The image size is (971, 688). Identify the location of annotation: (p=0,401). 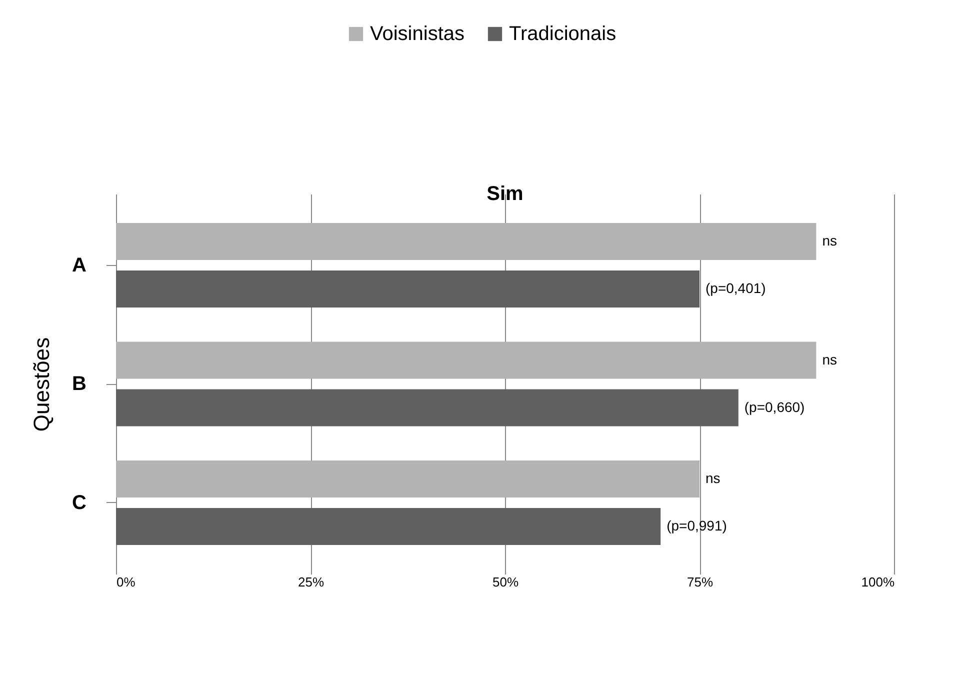
(736, 288).